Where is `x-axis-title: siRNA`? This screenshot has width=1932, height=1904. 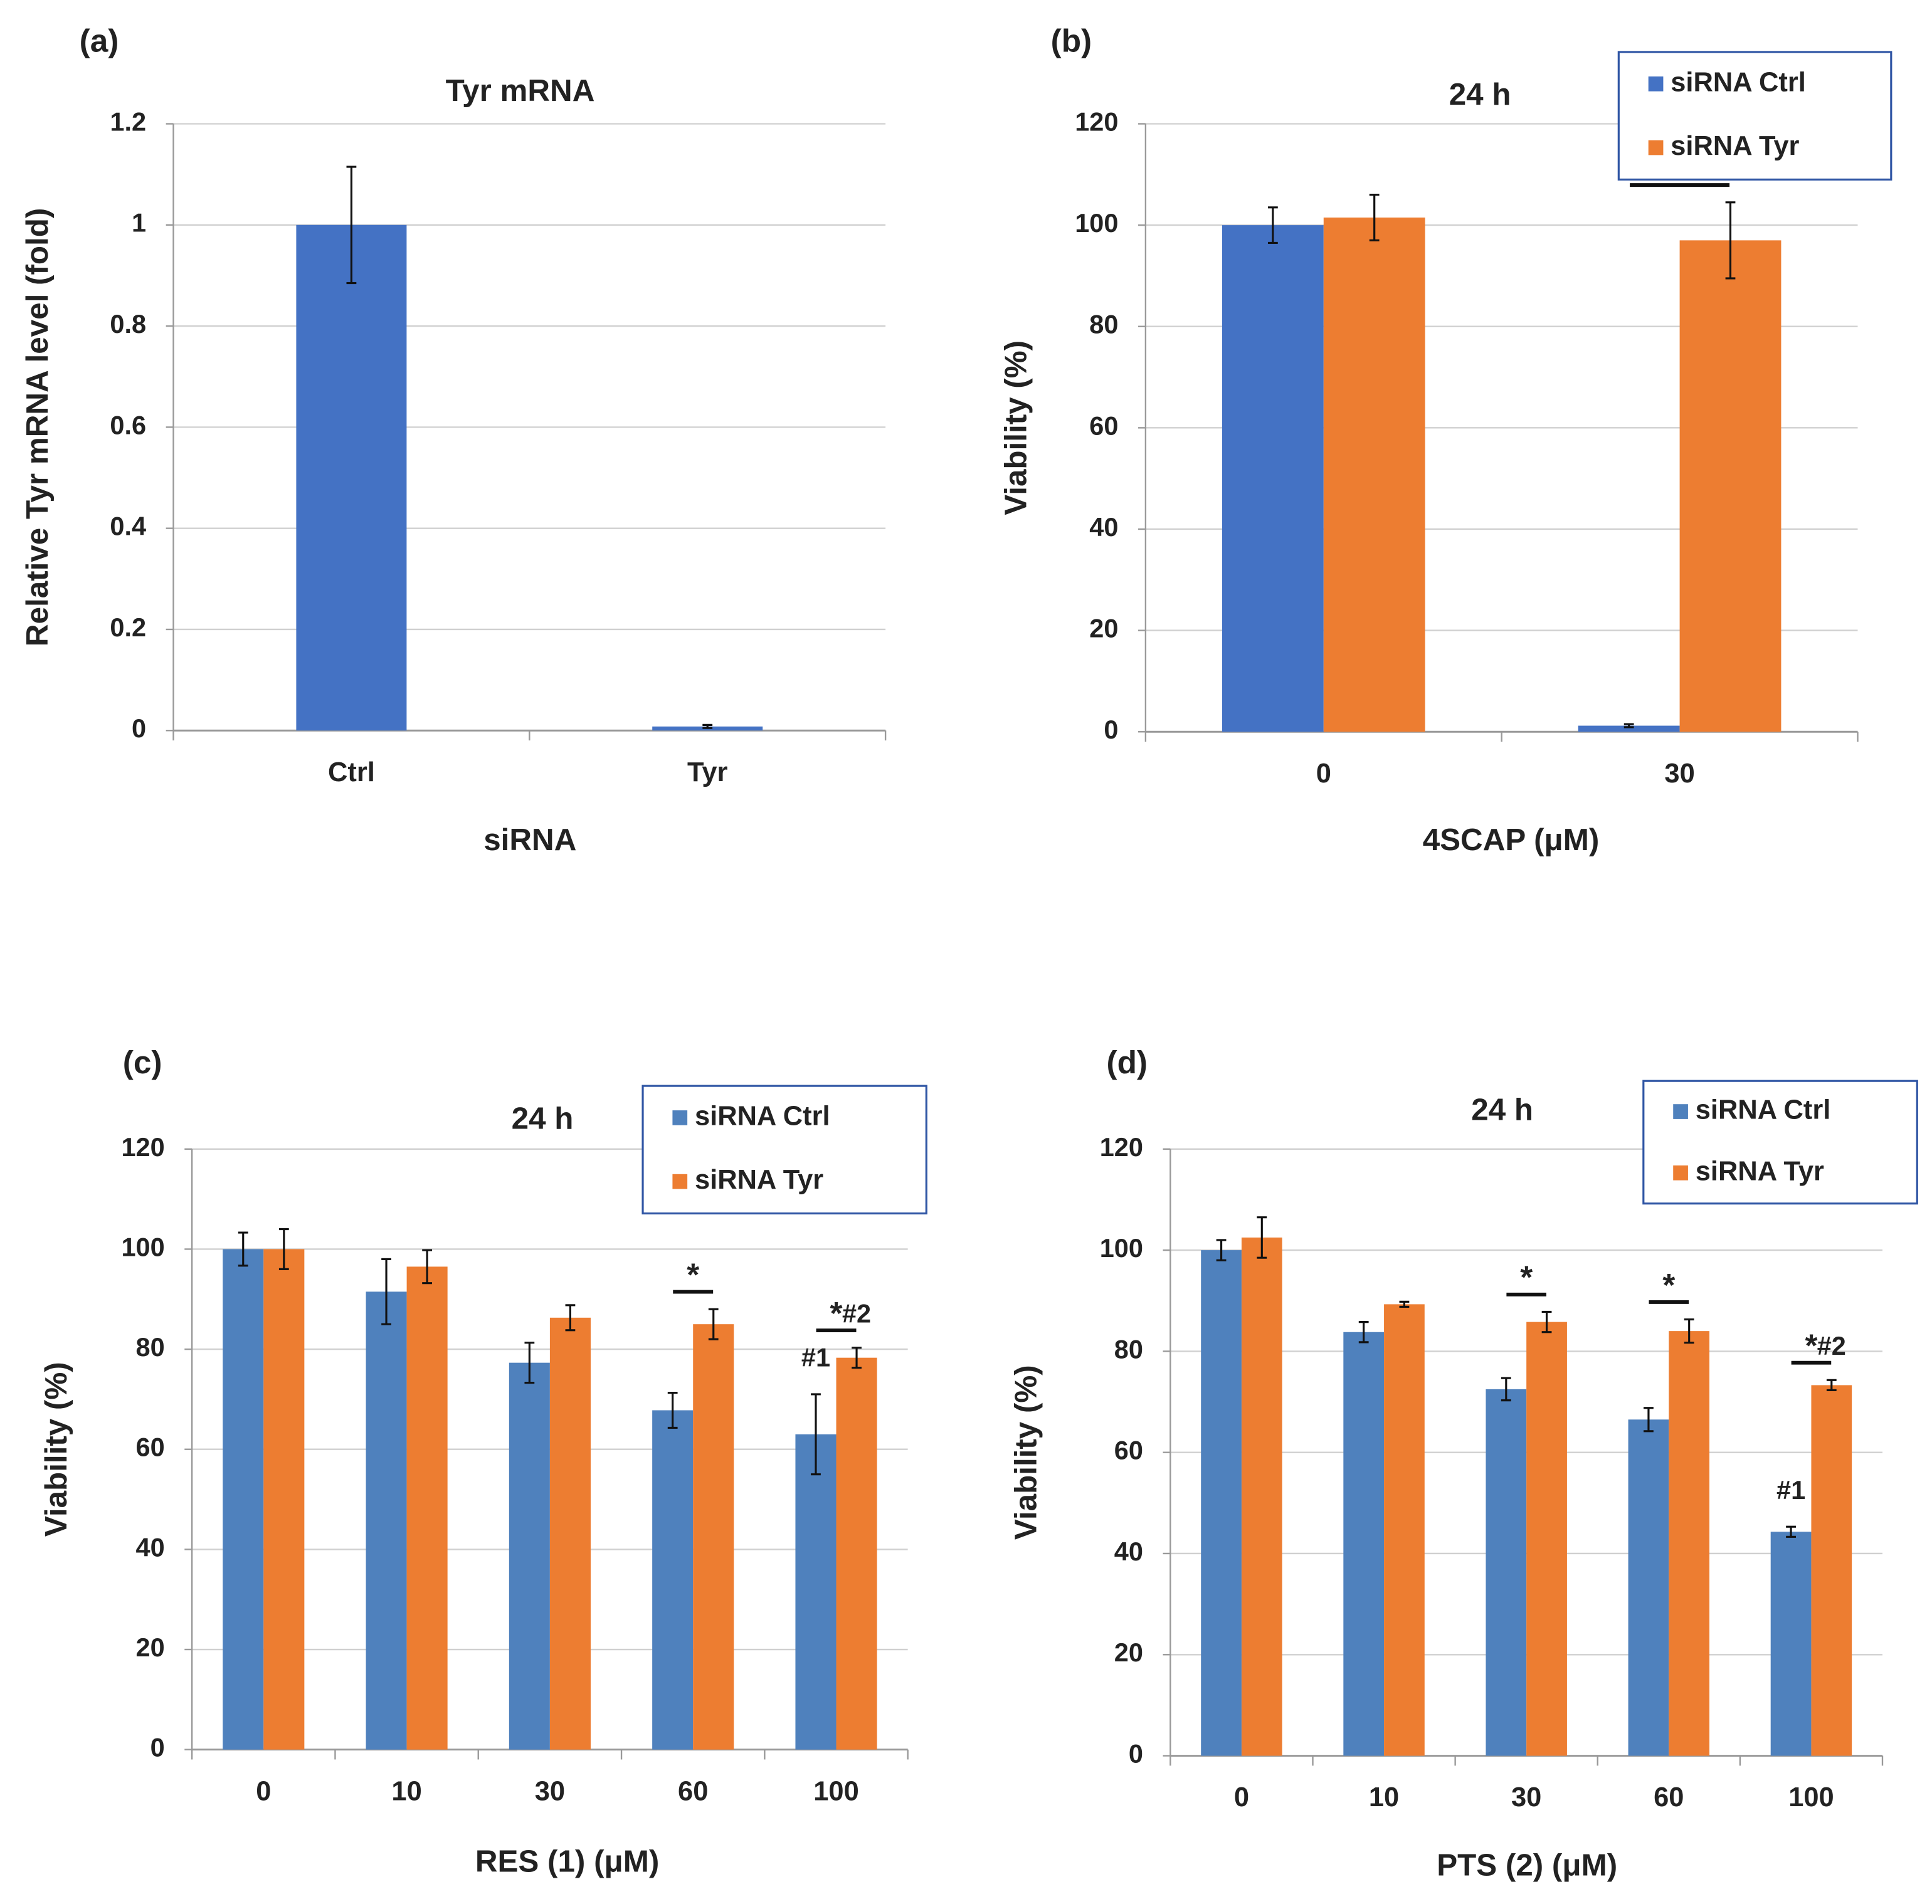 x-axis-title: siRNA is located at coordinates (529, 840).